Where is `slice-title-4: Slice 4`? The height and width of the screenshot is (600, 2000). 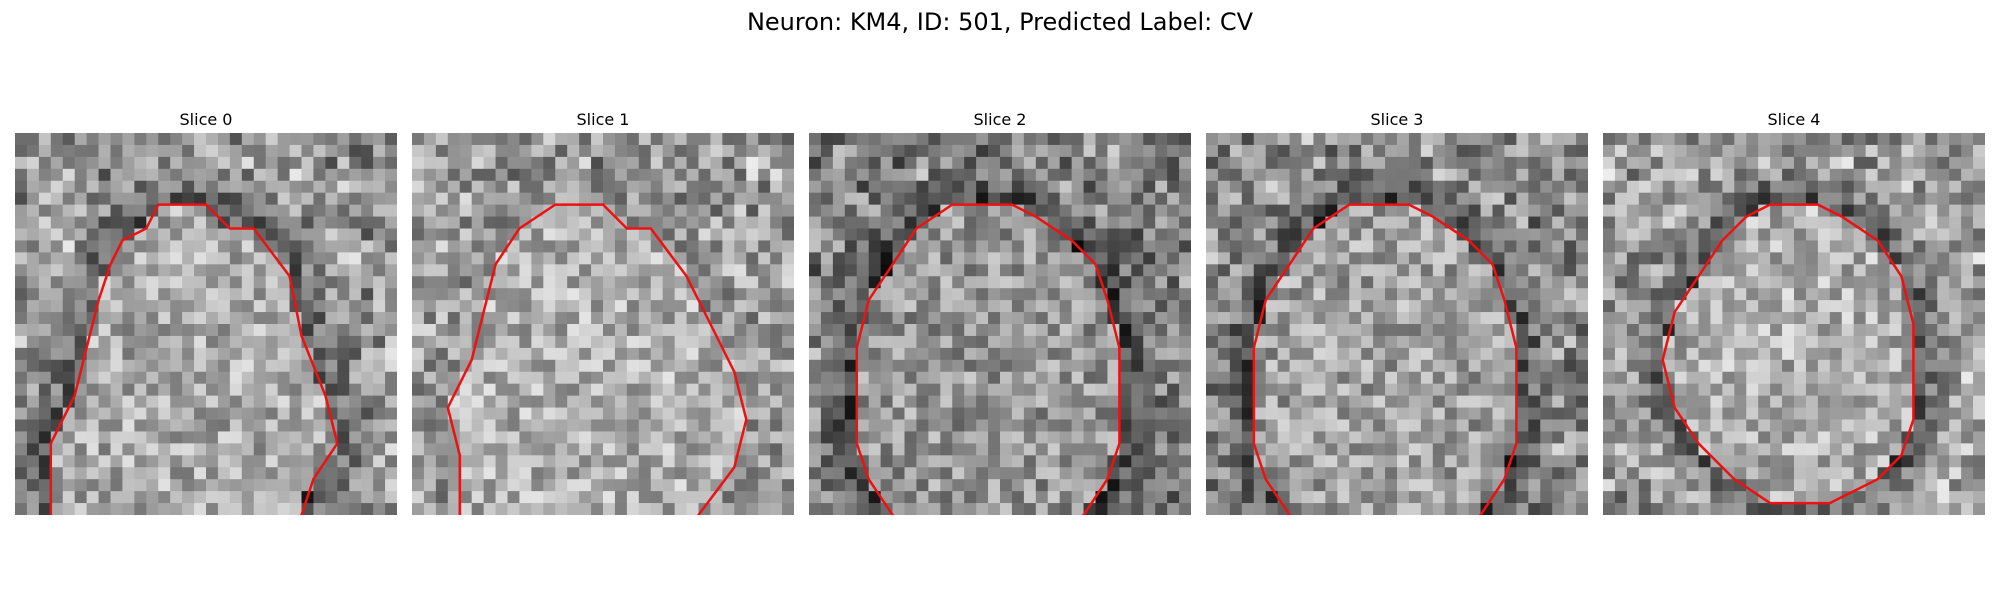
slice-title-4: Slice 4 is located at coordinates (1794, 119).